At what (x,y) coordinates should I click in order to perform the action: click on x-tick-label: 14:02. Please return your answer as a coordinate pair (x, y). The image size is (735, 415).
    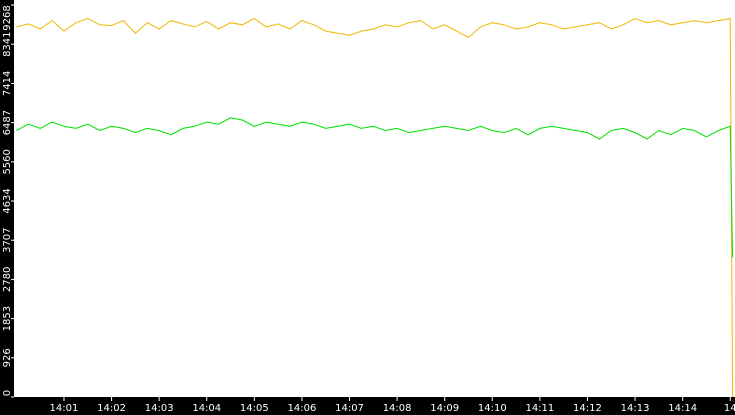
    Looking at the image, I should click on (111, 408).